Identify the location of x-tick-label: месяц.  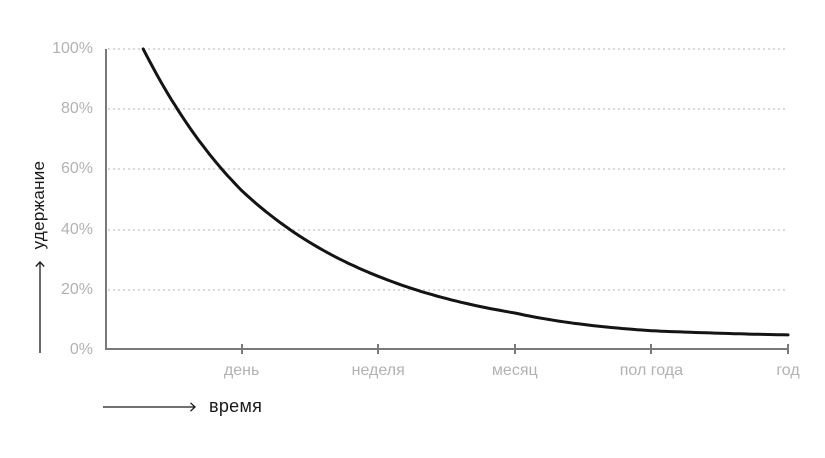
(514, 370).